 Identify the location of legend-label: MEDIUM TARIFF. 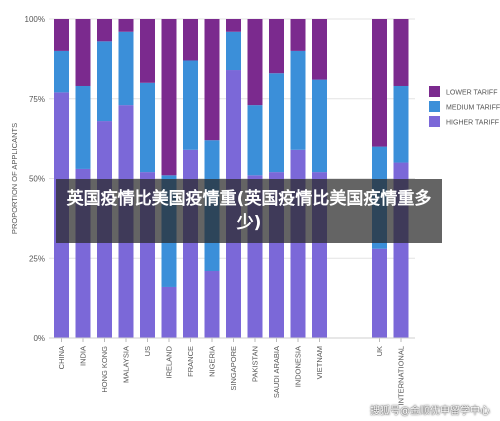
(473, 108).